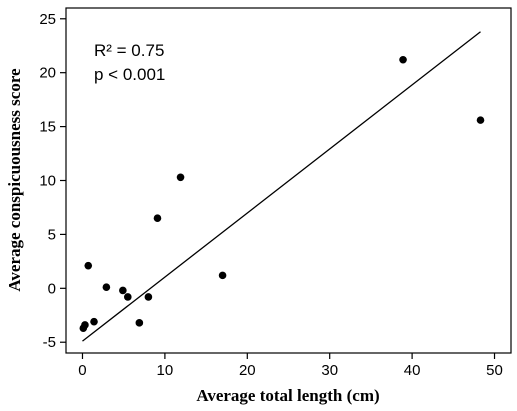  Describe the element at coordinates (129, 74) in the screenshot. I see `p-value-annotation: p < 0.001` at that location.